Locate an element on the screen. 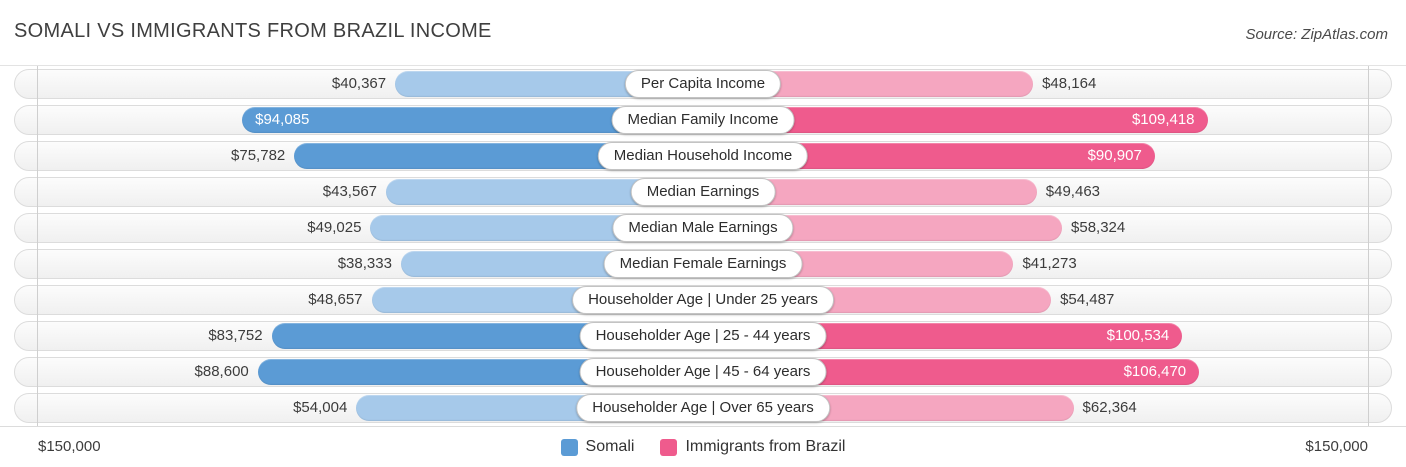  brazil-value-label: $49,463 is located at coordinates (1073, 191).